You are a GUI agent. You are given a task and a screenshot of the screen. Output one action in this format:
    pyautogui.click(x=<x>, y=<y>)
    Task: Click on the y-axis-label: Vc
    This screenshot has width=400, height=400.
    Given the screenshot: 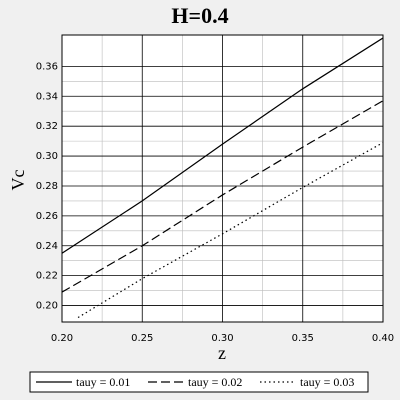 What is the action you would take?
    pyautogui.click(x=18, y=180)
    